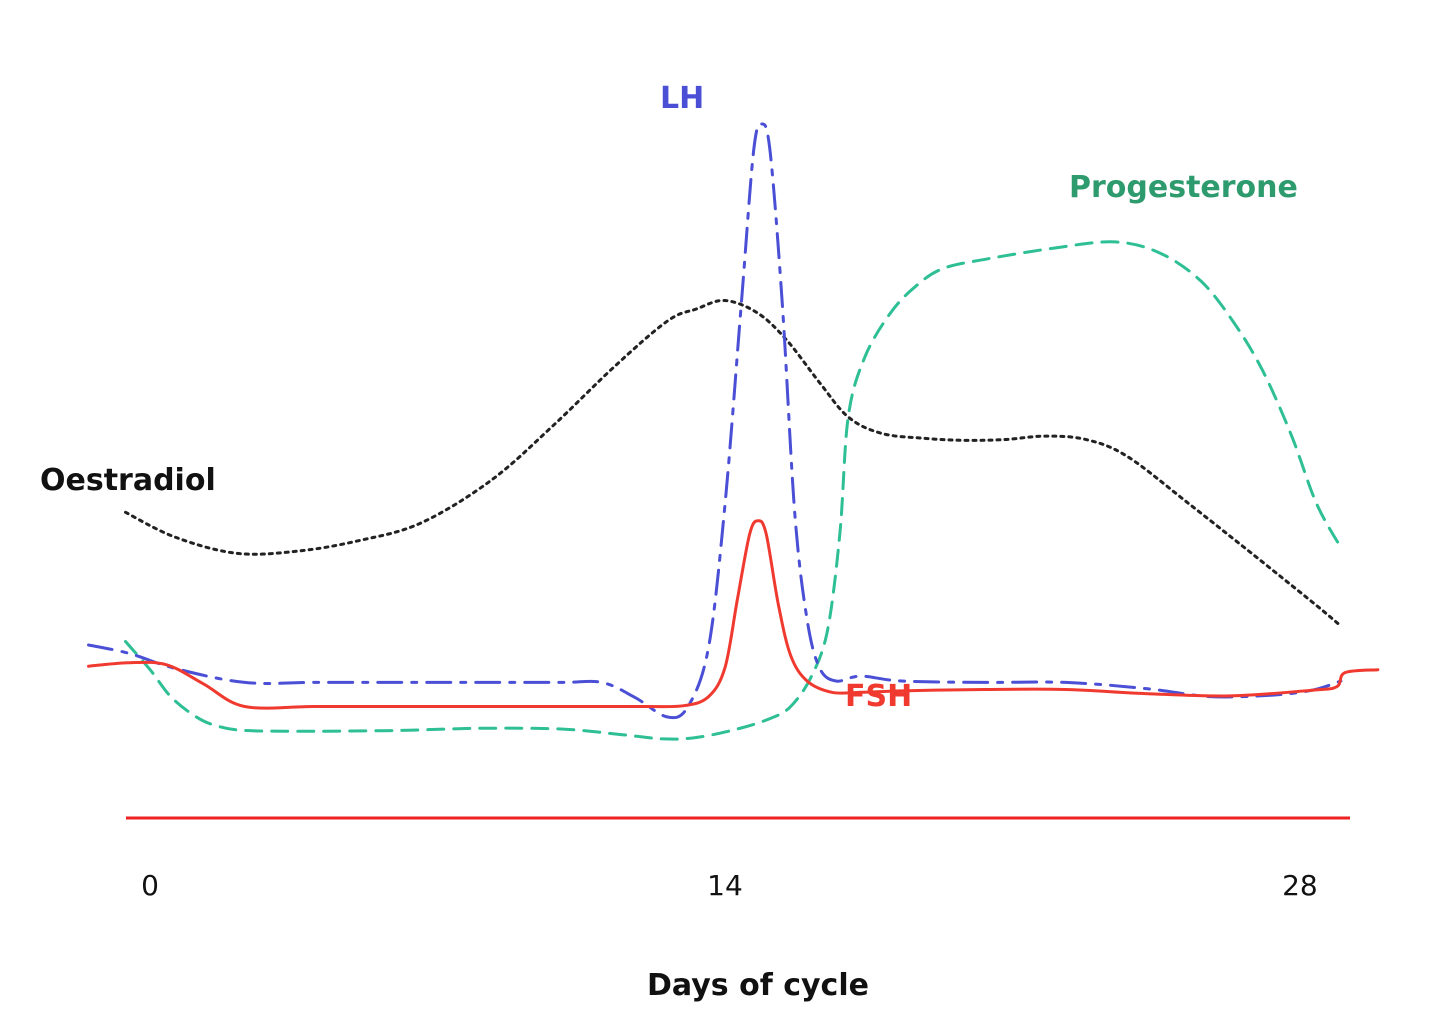  What do you see at coordinates (758, 985) in the screenshot?
I see `x-axis-title: Days of cycle` at bounding box center [758, 985].